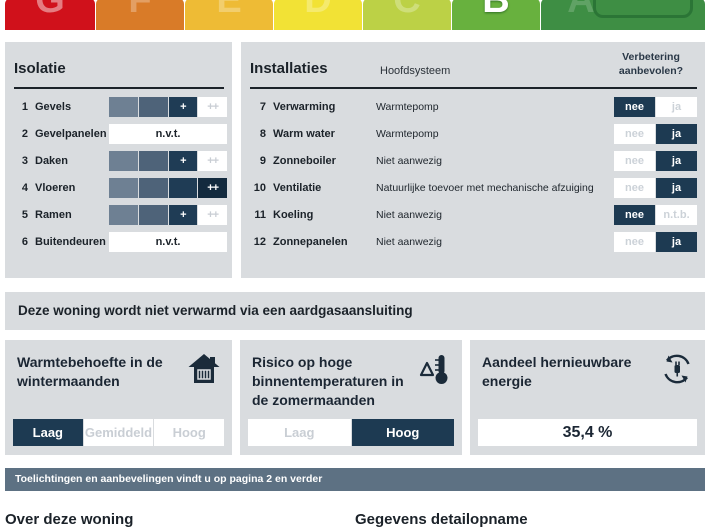 The width and height of the screenshot is (713, 528). Describe the element at coordinates (587, 397) in the screenshot. I see `renewable-share-box: Aandeel hernieuwbare energie 35,4 %` at that location.